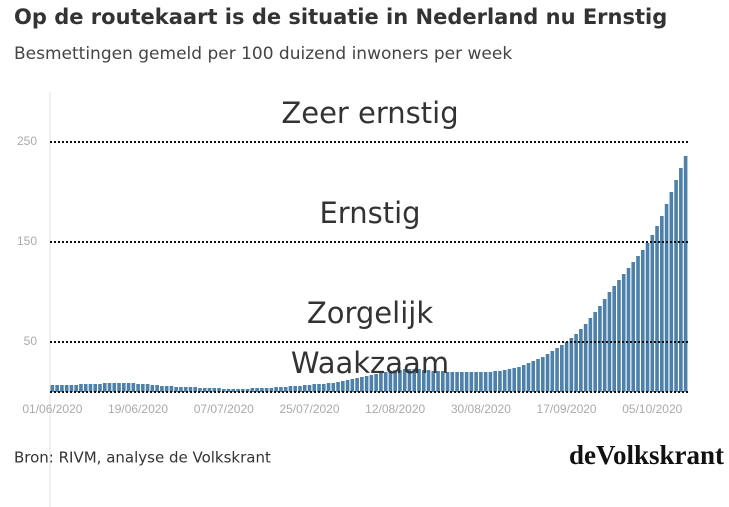 This screenshot has width=729, height=507. Describe the element at coordinates (646, 455) in the screenshot. I see `logo: deVolkskrant` at that location.